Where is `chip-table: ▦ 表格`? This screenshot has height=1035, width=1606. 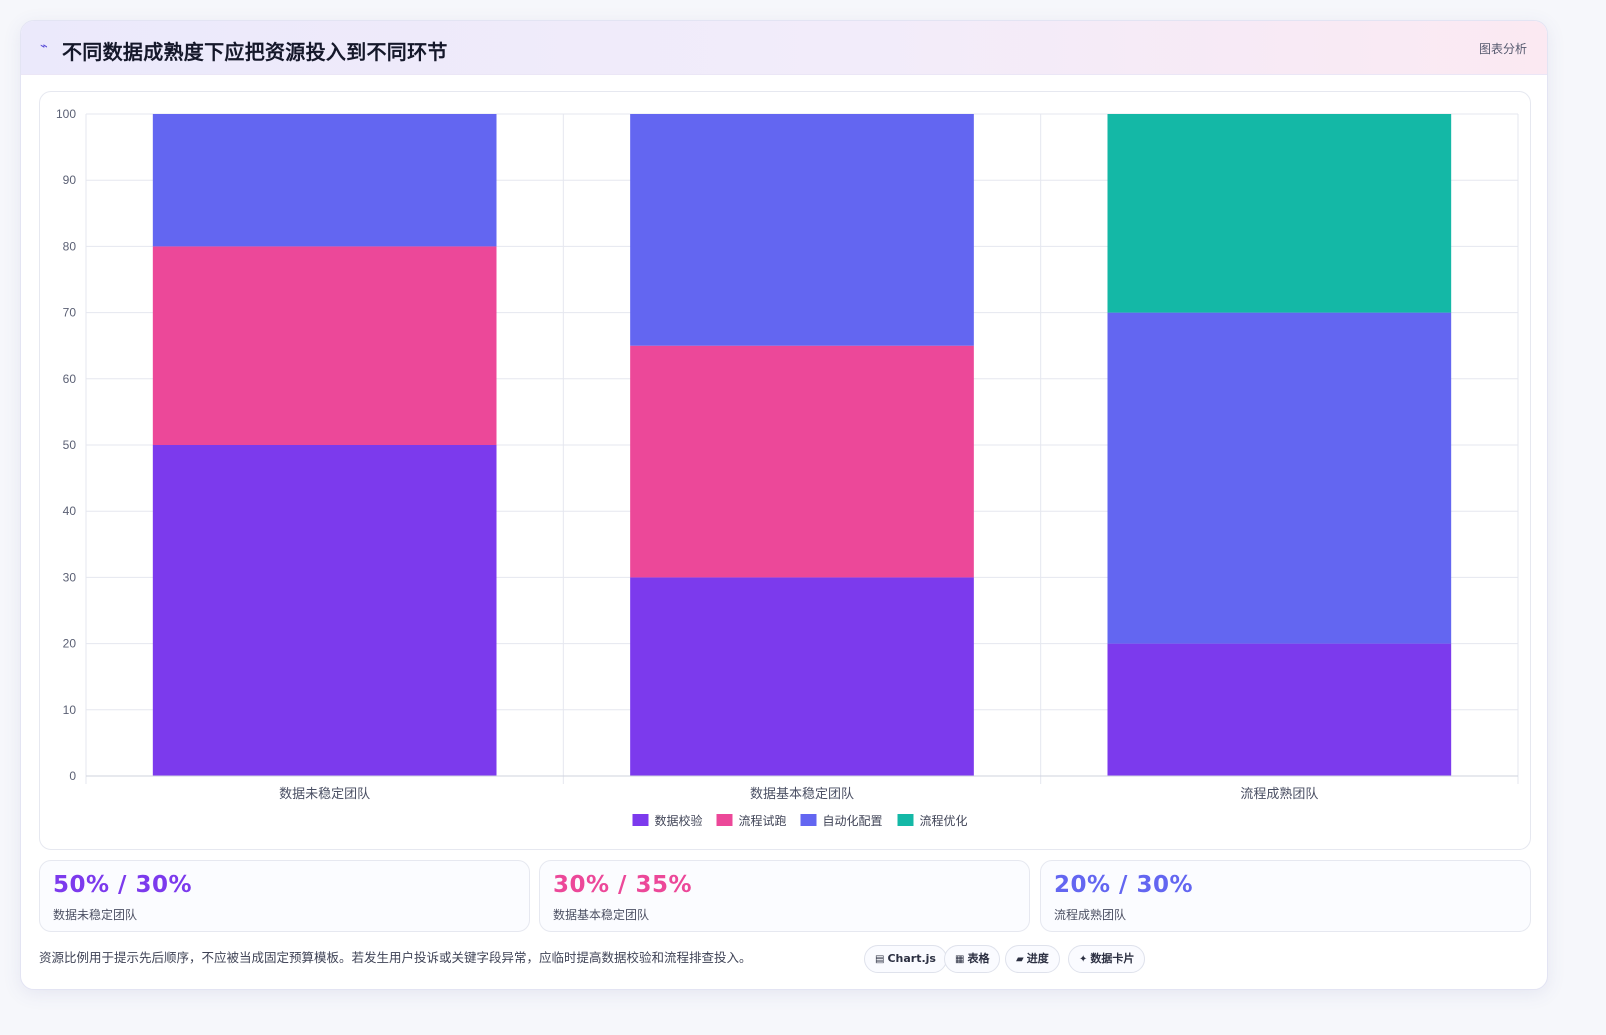
chip-table: ▦ 表格 is located at coordinates (972, 959).